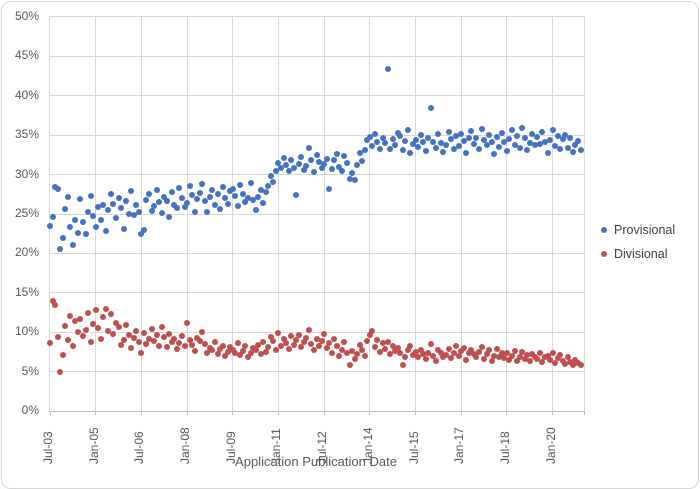  I want to click on provisional-legend-marker-icon, so click(604, 230).